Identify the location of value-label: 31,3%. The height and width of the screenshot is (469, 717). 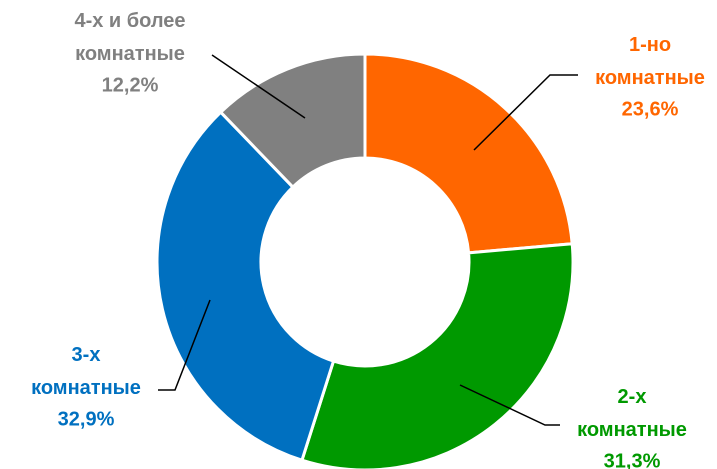
(632, 459).